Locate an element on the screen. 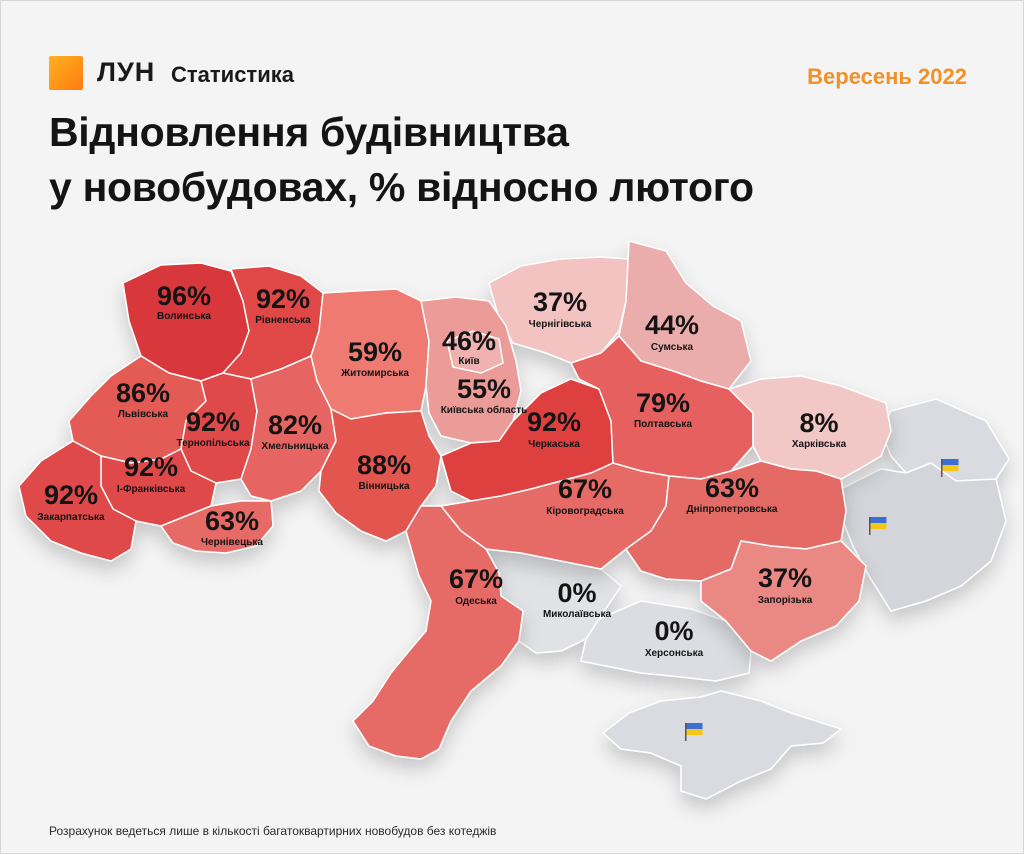  pct-odeska: 67% is located at coordinates (476, 579).